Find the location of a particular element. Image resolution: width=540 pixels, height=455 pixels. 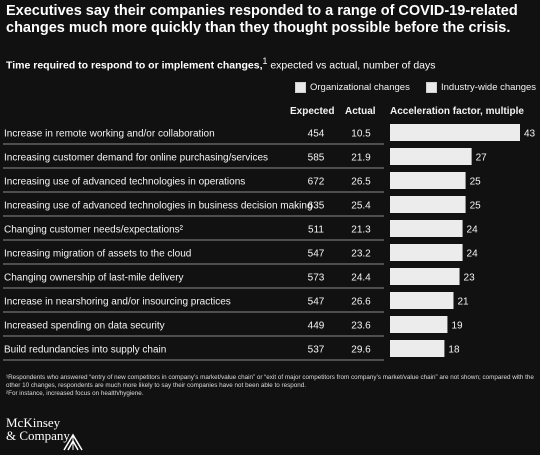

actual-value: 26.6 is located at coordinates (361, 302).